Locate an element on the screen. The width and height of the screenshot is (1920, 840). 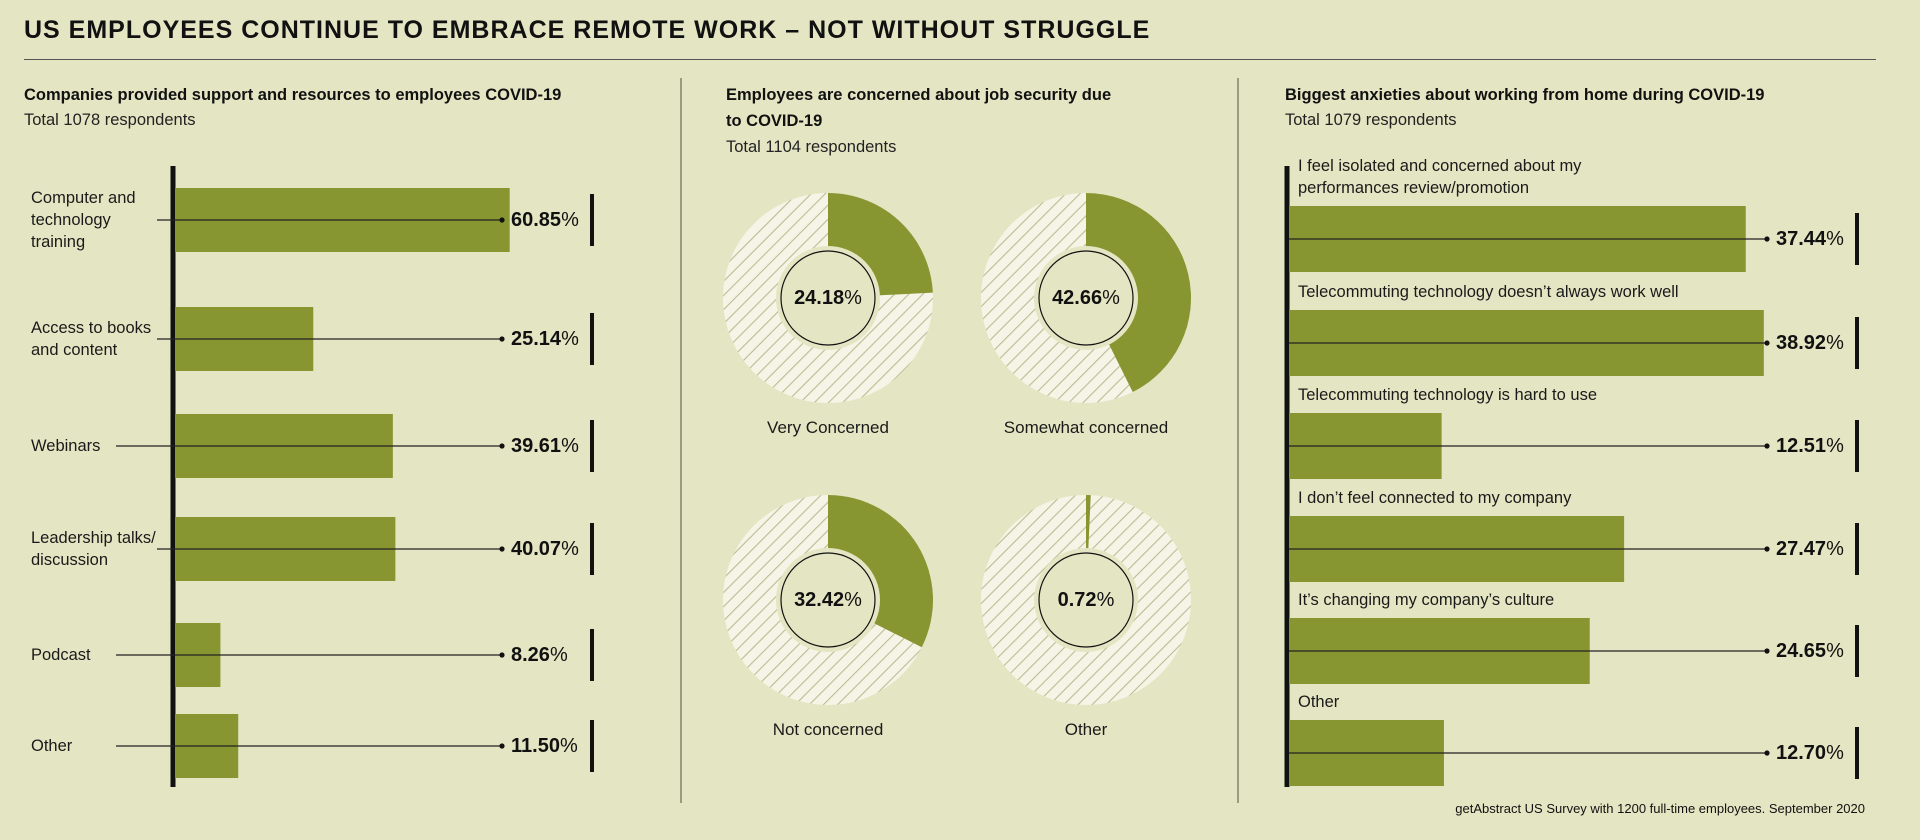
panel1-category-label-0-line-2: training is located at coordinates (58, 242).